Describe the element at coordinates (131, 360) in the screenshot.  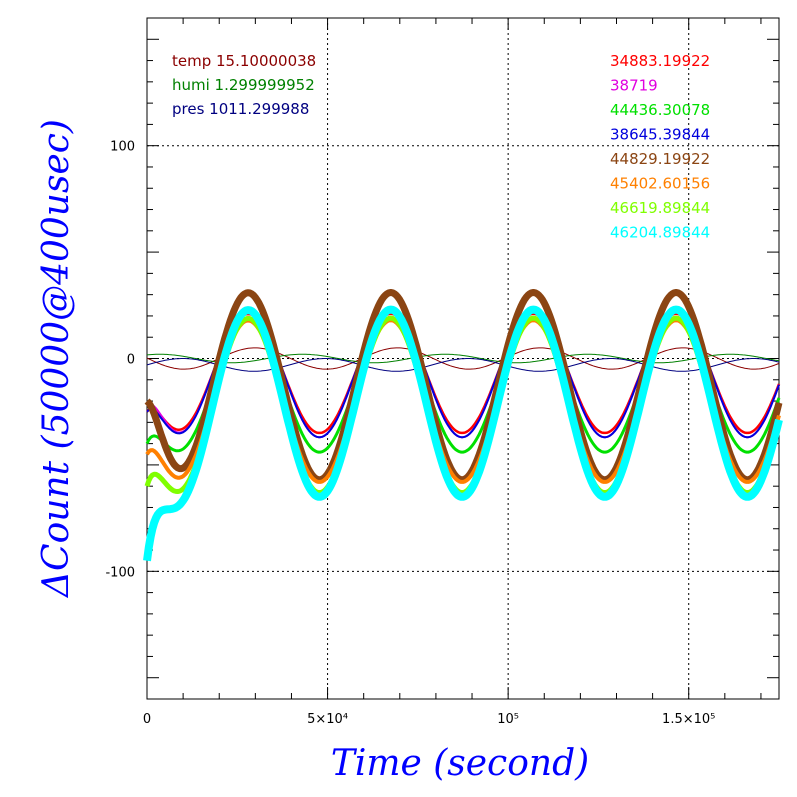
I see `y-tick-label-1: 0` at that location.